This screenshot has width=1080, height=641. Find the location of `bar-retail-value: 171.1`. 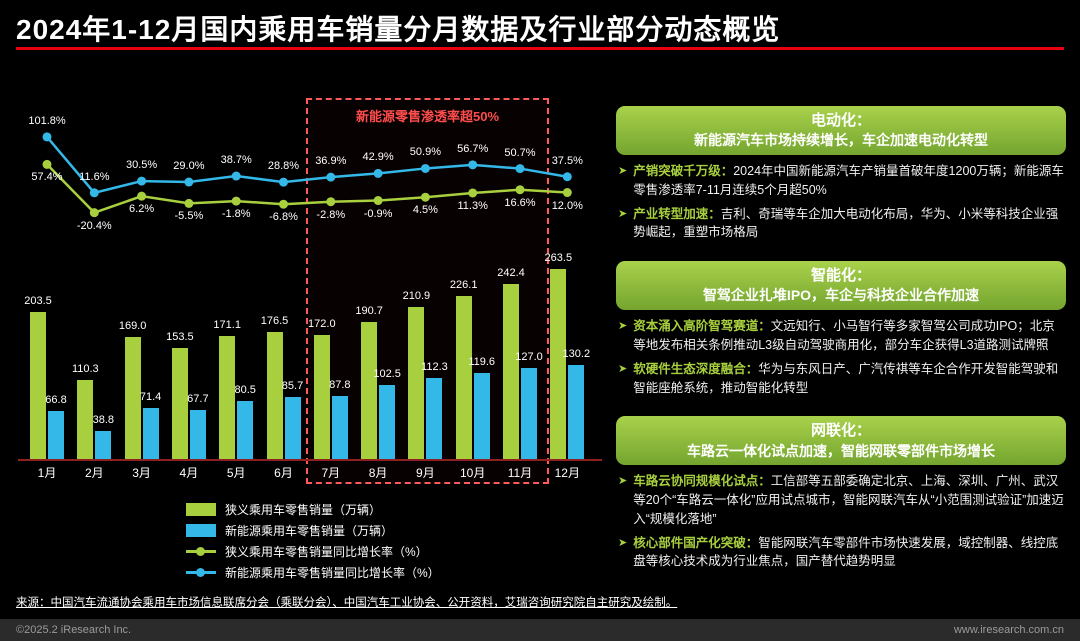

bar-retail-value: 171.1 is located at coordinates (227, 324).